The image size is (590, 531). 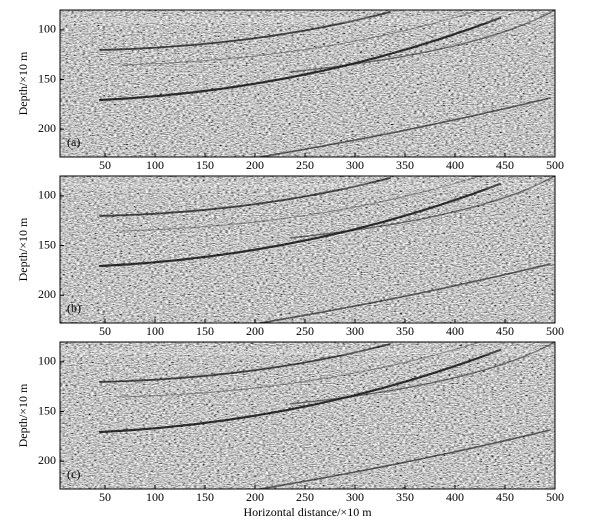 I want to click on panel-label: (b), so click(x=74, y=308).